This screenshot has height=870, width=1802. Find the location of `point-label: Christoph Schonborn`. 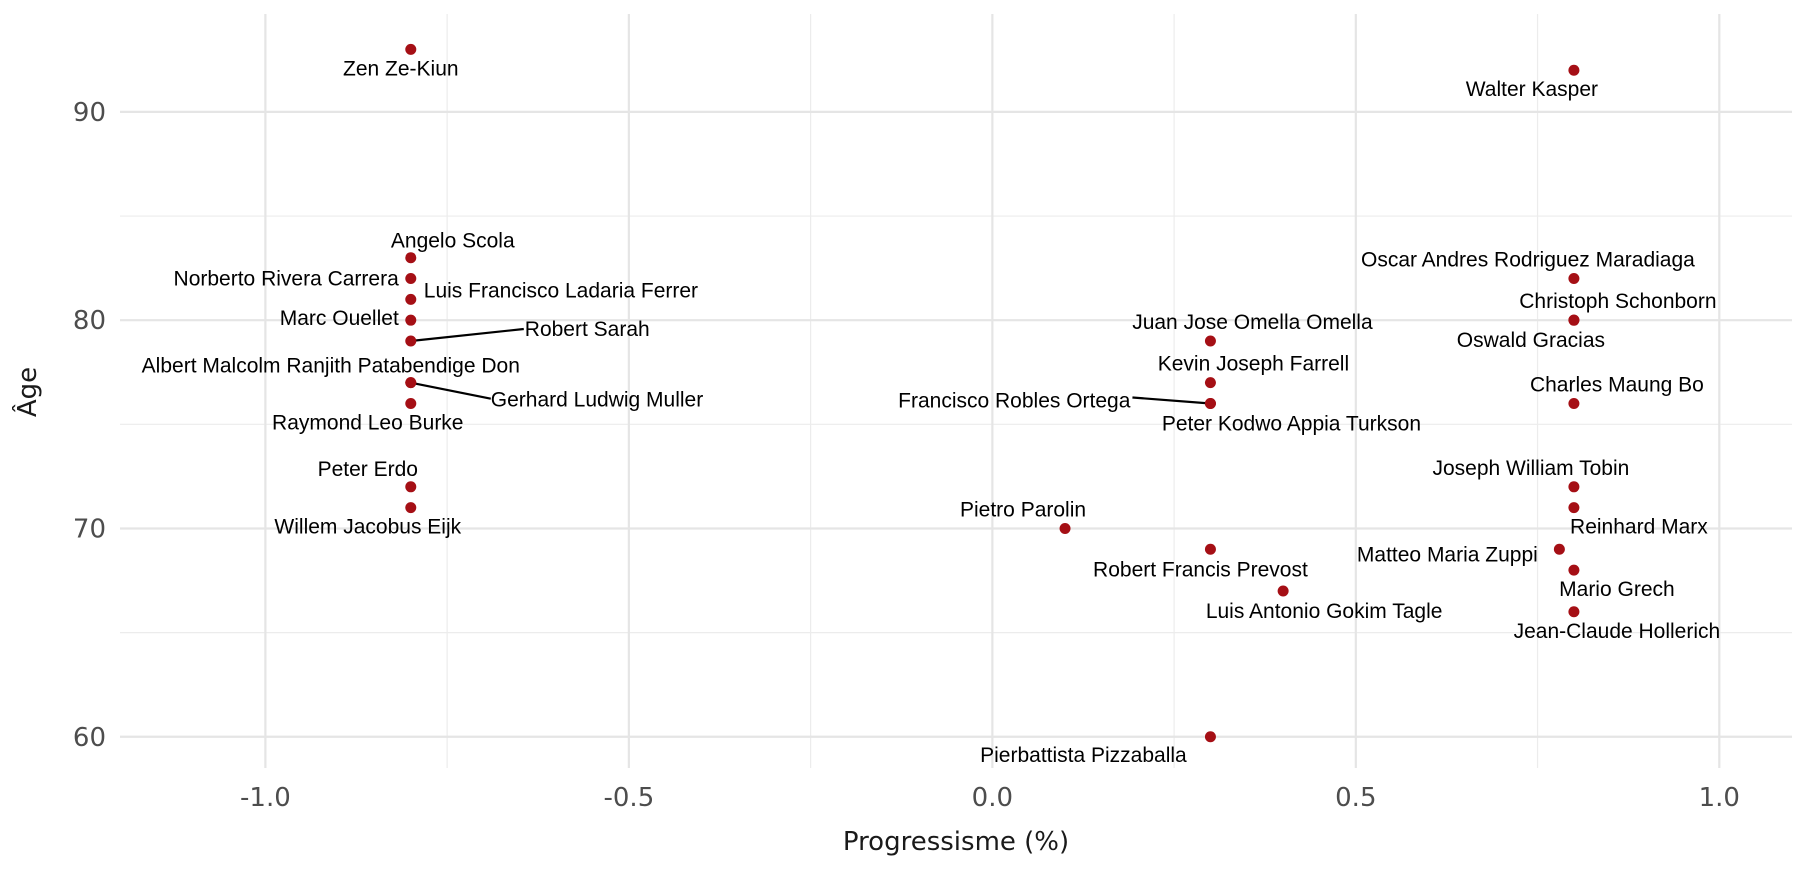

point-label: Christoph Schonborn is located at coordinates (1617, 301).